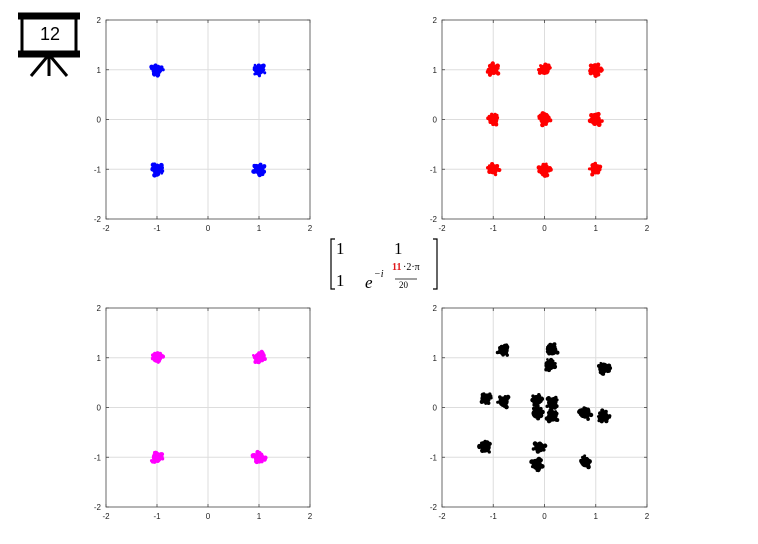  Describe the element at coordinates (435, 120) in the screenshot. I see `y-tick-label: 0` at that location.